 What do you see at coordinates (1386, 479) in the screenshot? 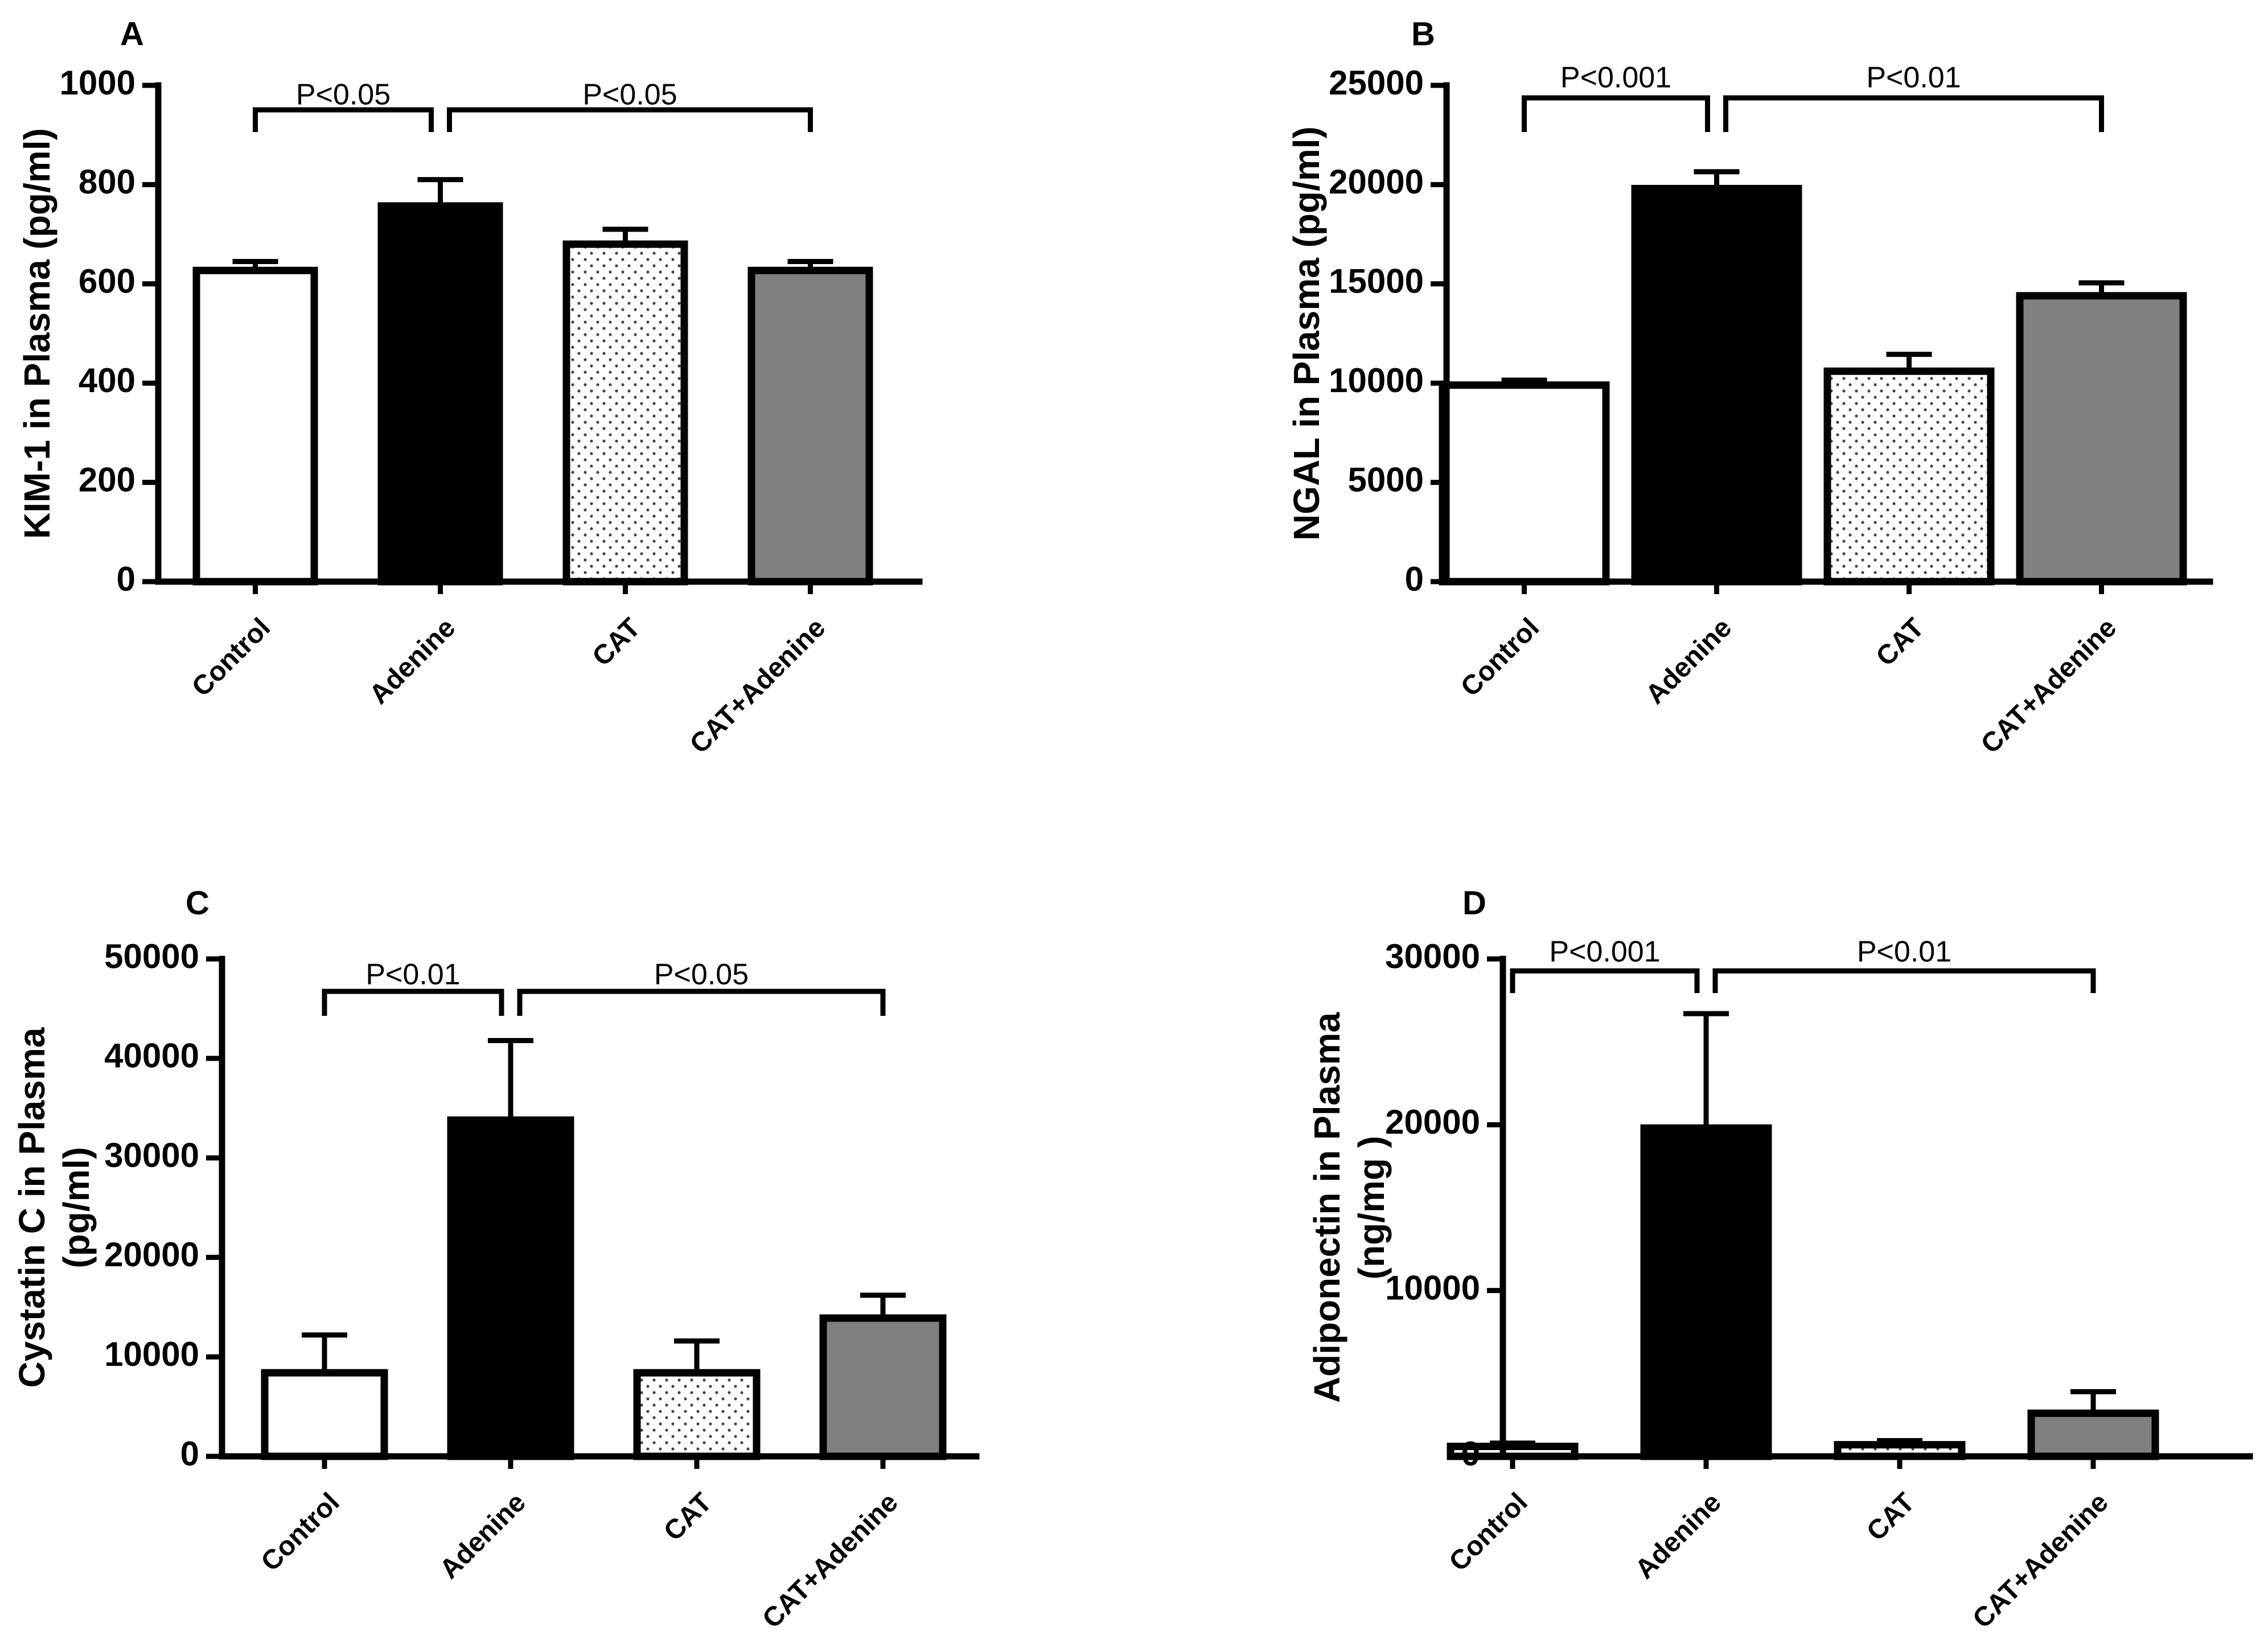
I see `y-tick-label: 5000` at bounding box center [1386, 479].